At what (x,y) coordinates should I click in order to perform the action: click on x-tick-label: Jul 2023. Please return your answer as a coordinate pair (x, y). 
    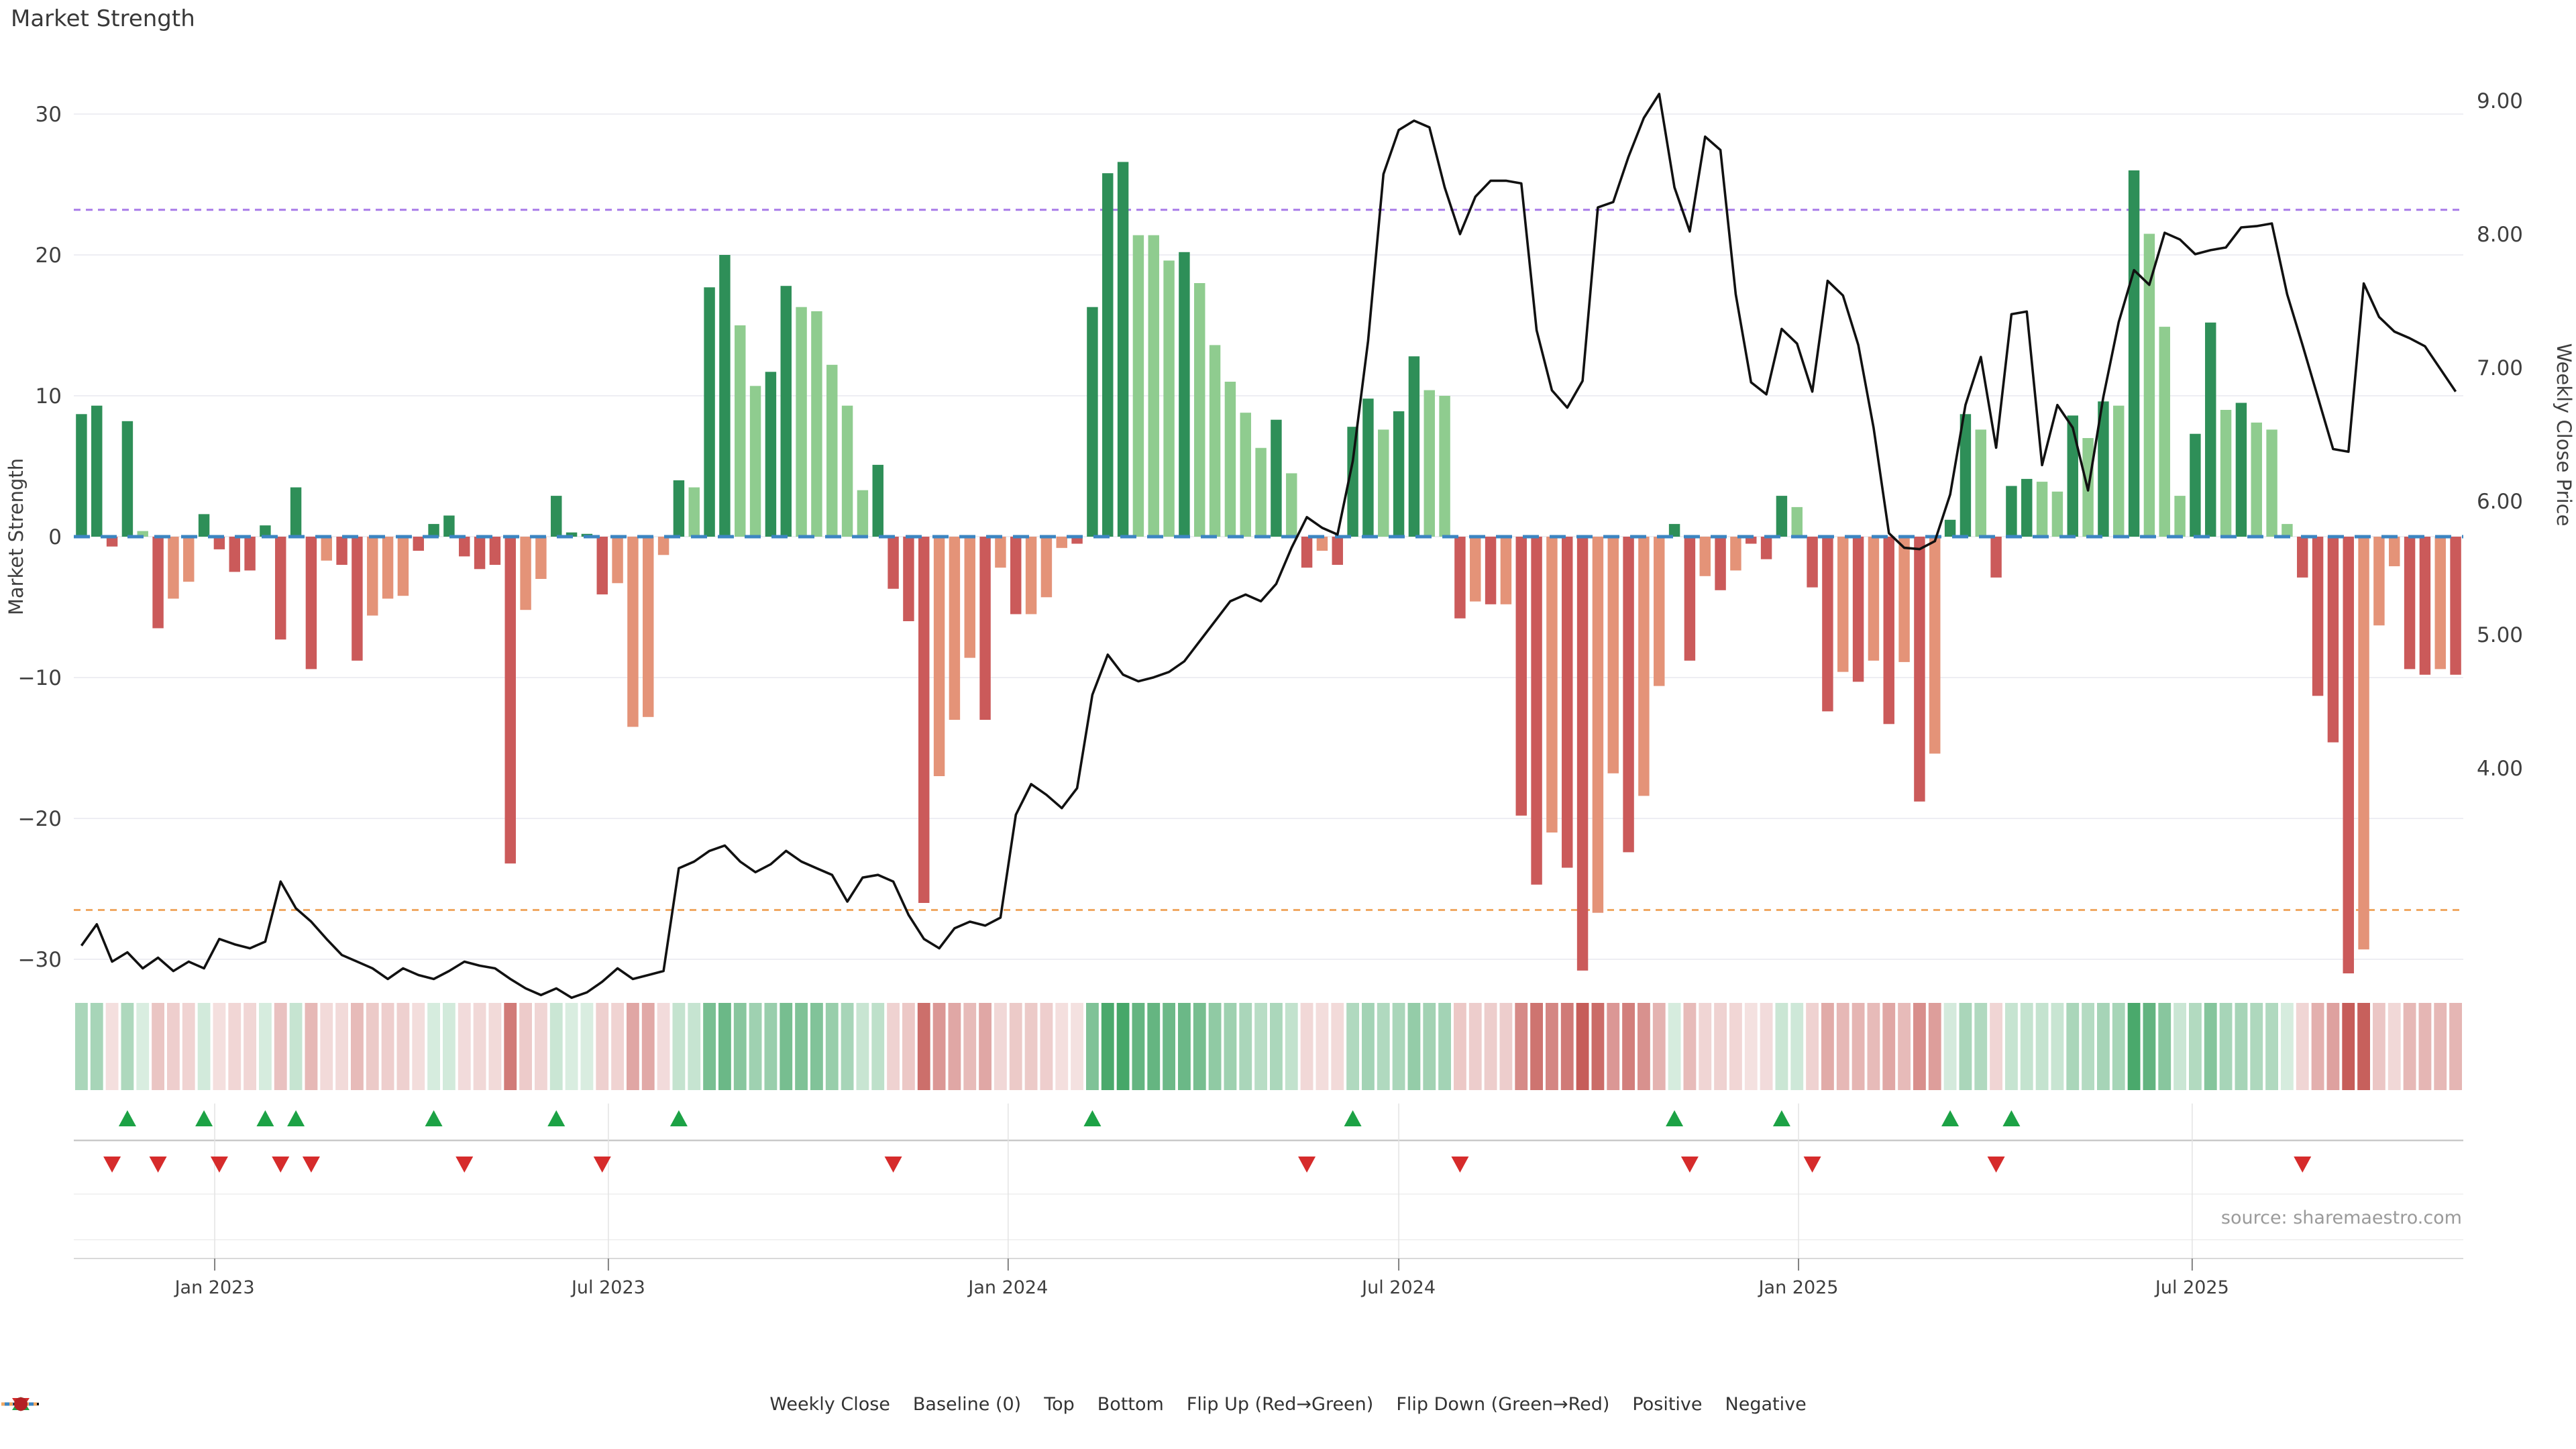
    Looking at the image, I should click on (607, 1287).